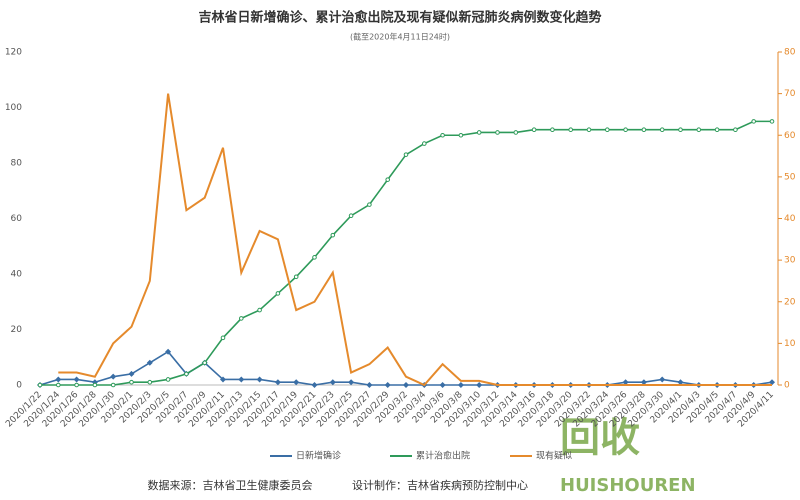 The image size is (800, 500). I want to click on y-tick-label: 40, so click(17, 275).